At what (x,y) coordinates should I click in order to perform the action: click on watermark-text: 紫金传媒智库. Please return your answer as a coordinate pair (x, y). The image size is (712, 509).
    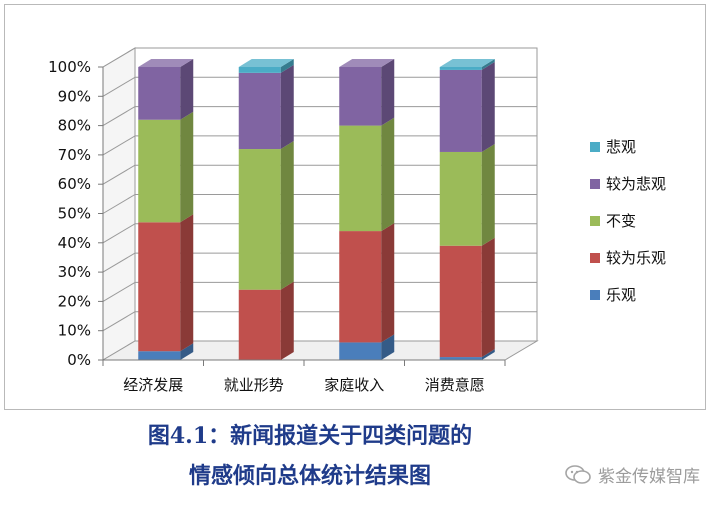
    Looking at the image, I should click on (649, 477).